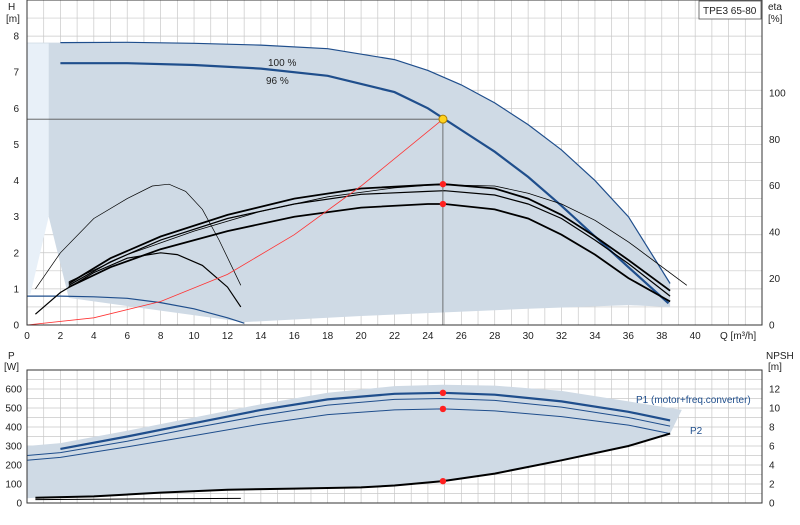  I want to click on x-tick-label: 12, so click(228, 336).